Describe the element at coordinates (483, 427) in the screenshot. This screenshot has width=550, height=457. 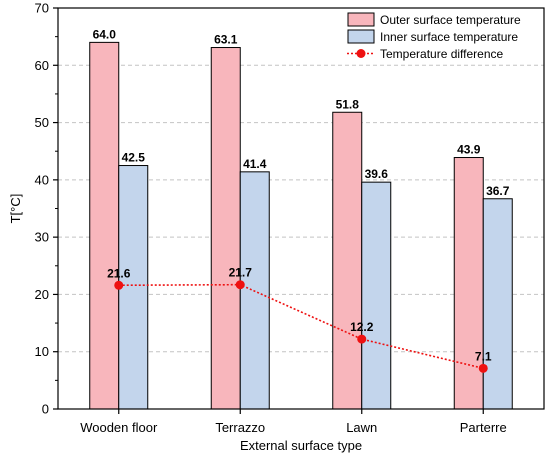
I see `x-tick-label: Parterre` at that location.